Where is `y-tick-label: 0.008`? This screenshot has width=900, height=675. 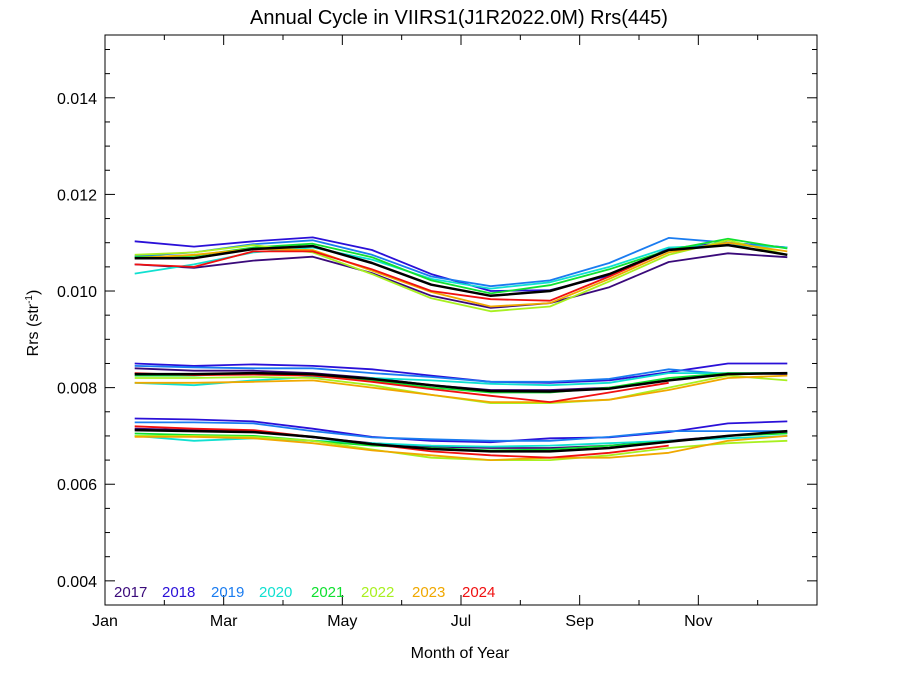 y-tick-label: 0.008 is located at coordinates (77, 389).